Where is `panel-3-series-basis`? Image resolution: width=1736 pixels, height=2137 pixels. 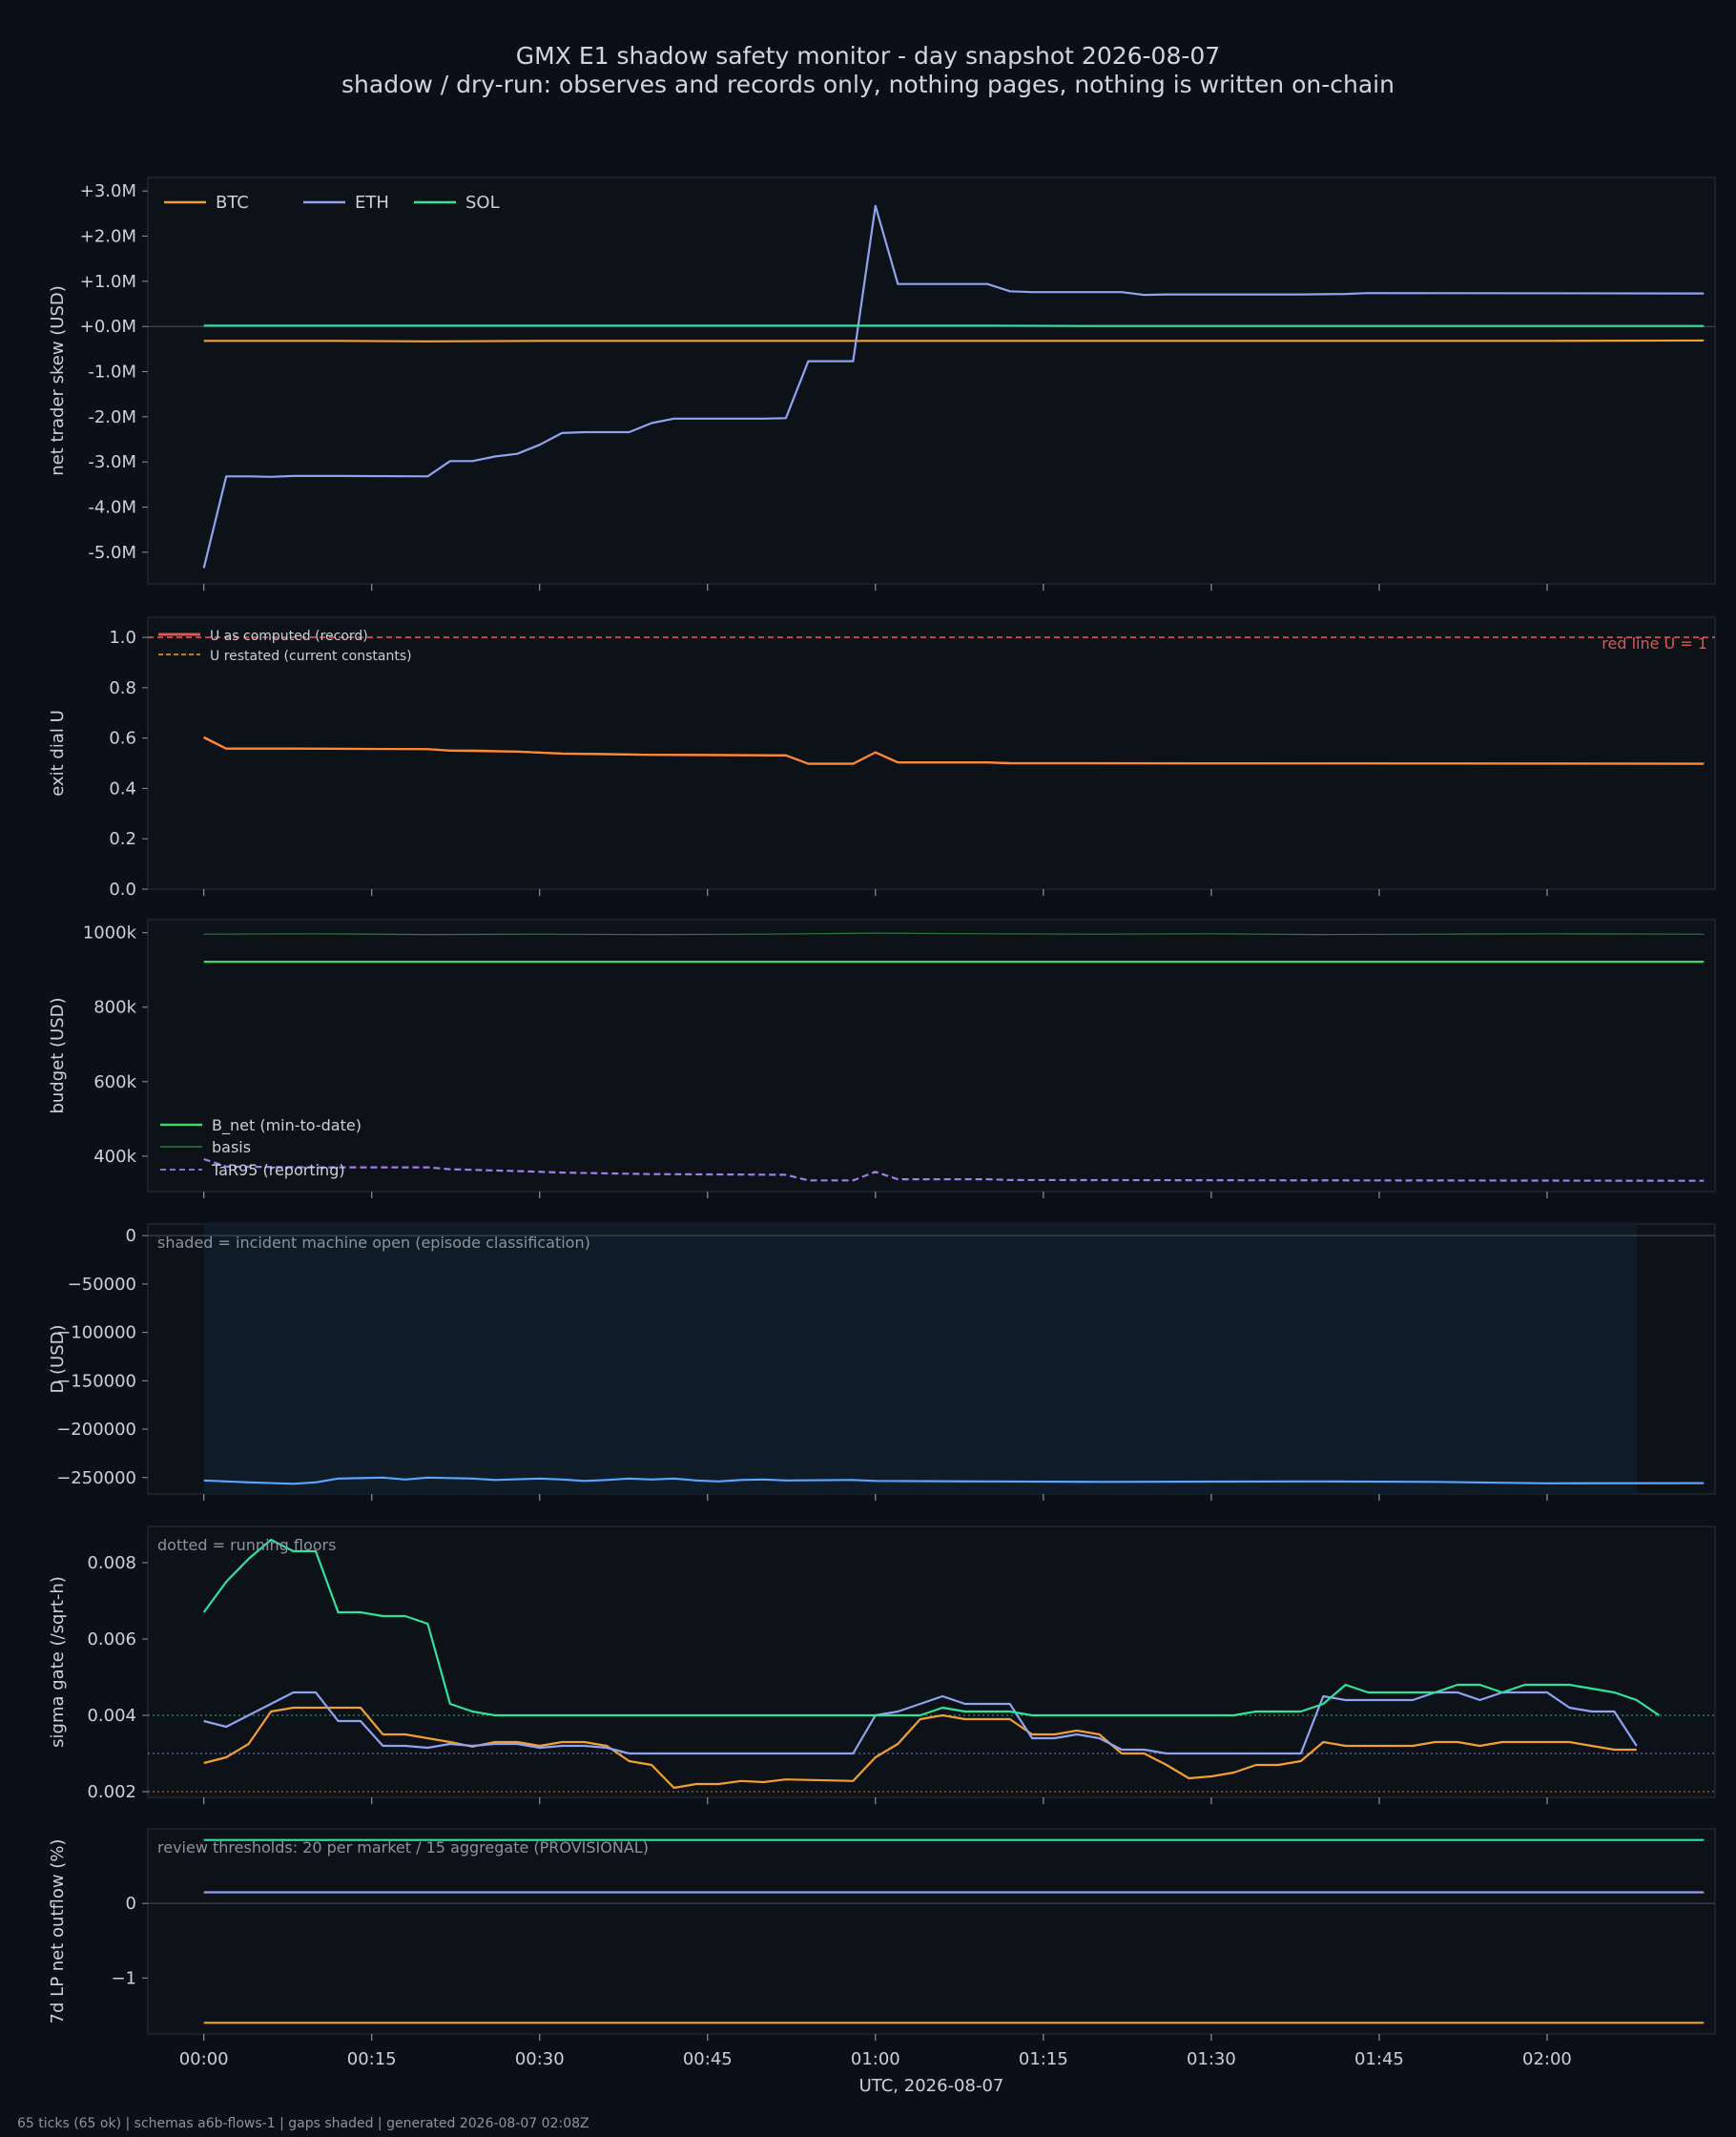 panel-3-series-basis is located at coordinates (954, 934).